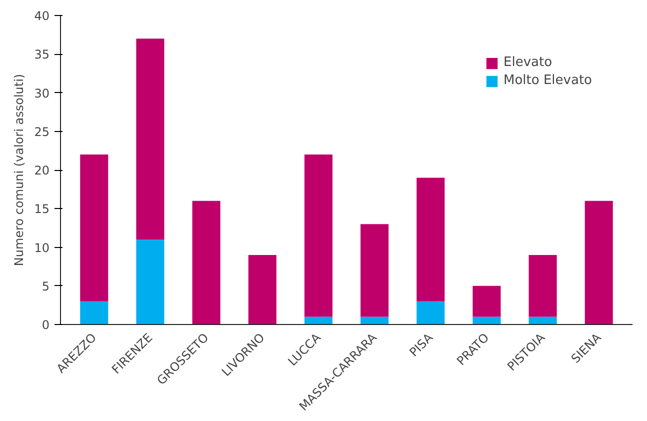 The width and height of the screenshot is (647, 421). I want to click on y-tick-label: 25, so click(42, 131).